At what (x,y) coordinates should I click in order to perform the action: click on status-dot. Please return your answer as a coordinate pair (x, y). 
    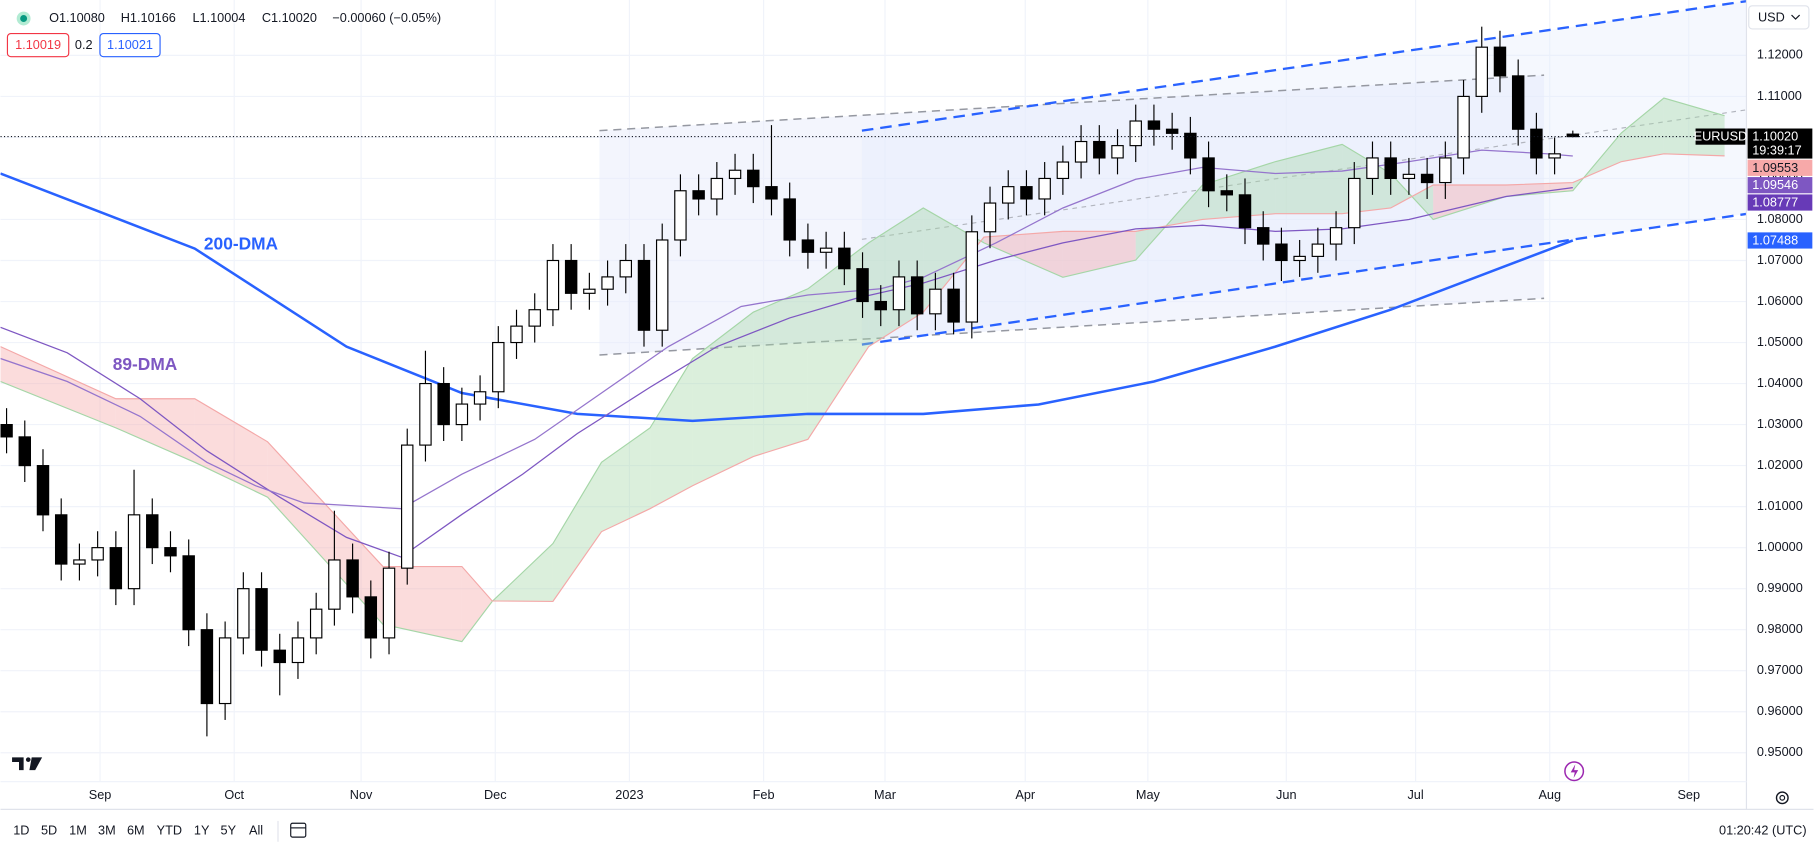
    Looking at the image, I should click on (24, 18).